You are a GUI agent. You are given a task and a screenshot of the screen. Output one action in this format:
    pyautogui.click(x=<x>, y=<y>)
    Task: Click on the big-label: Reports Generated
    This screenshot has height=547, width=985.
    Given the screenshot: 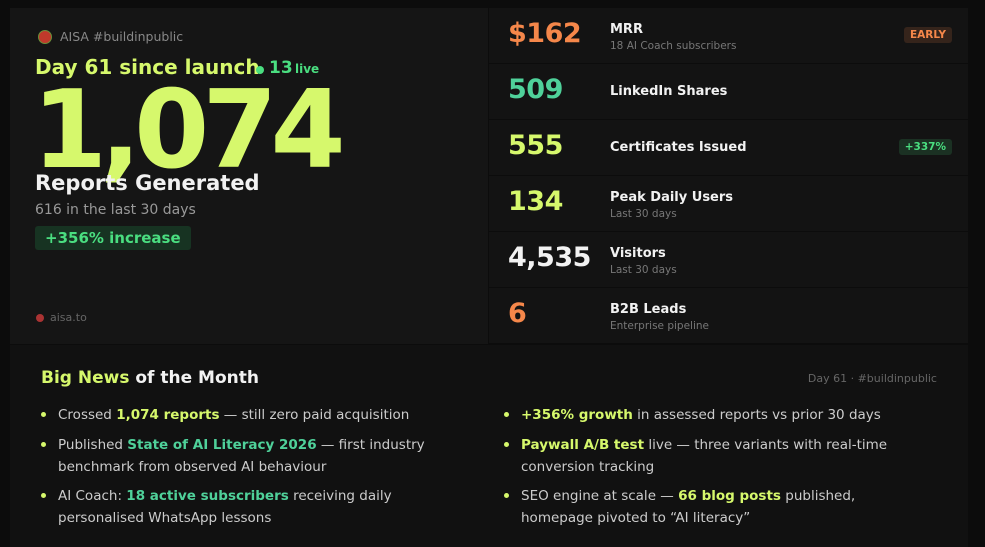 What is the action you would take?
    pyautogui.click(x=147, y=183)
    